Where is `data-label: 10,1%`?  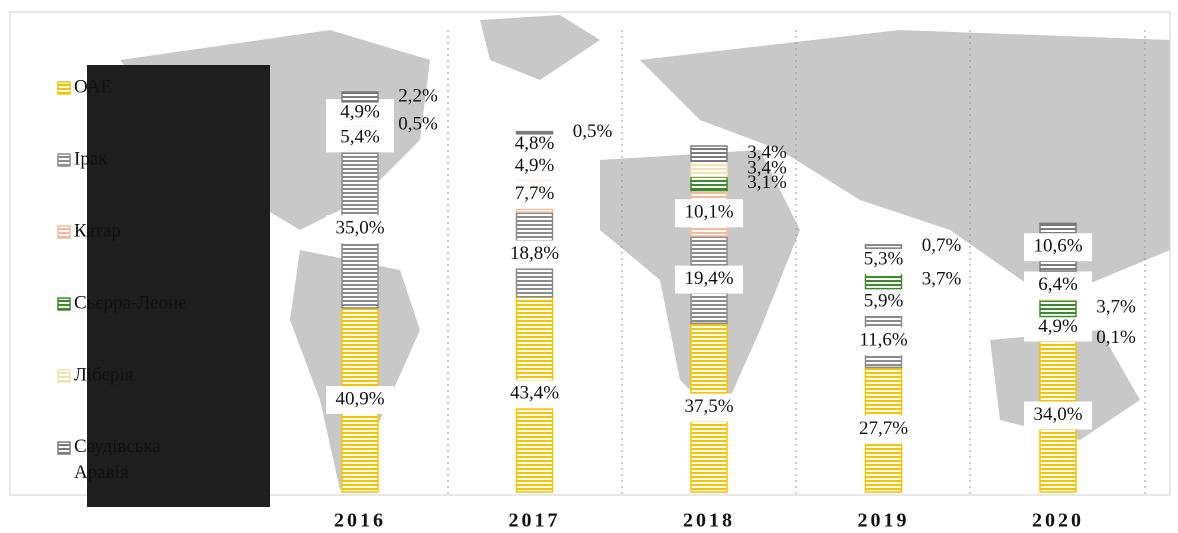 data-label: 10,1% is located at coordinates (708, 212).